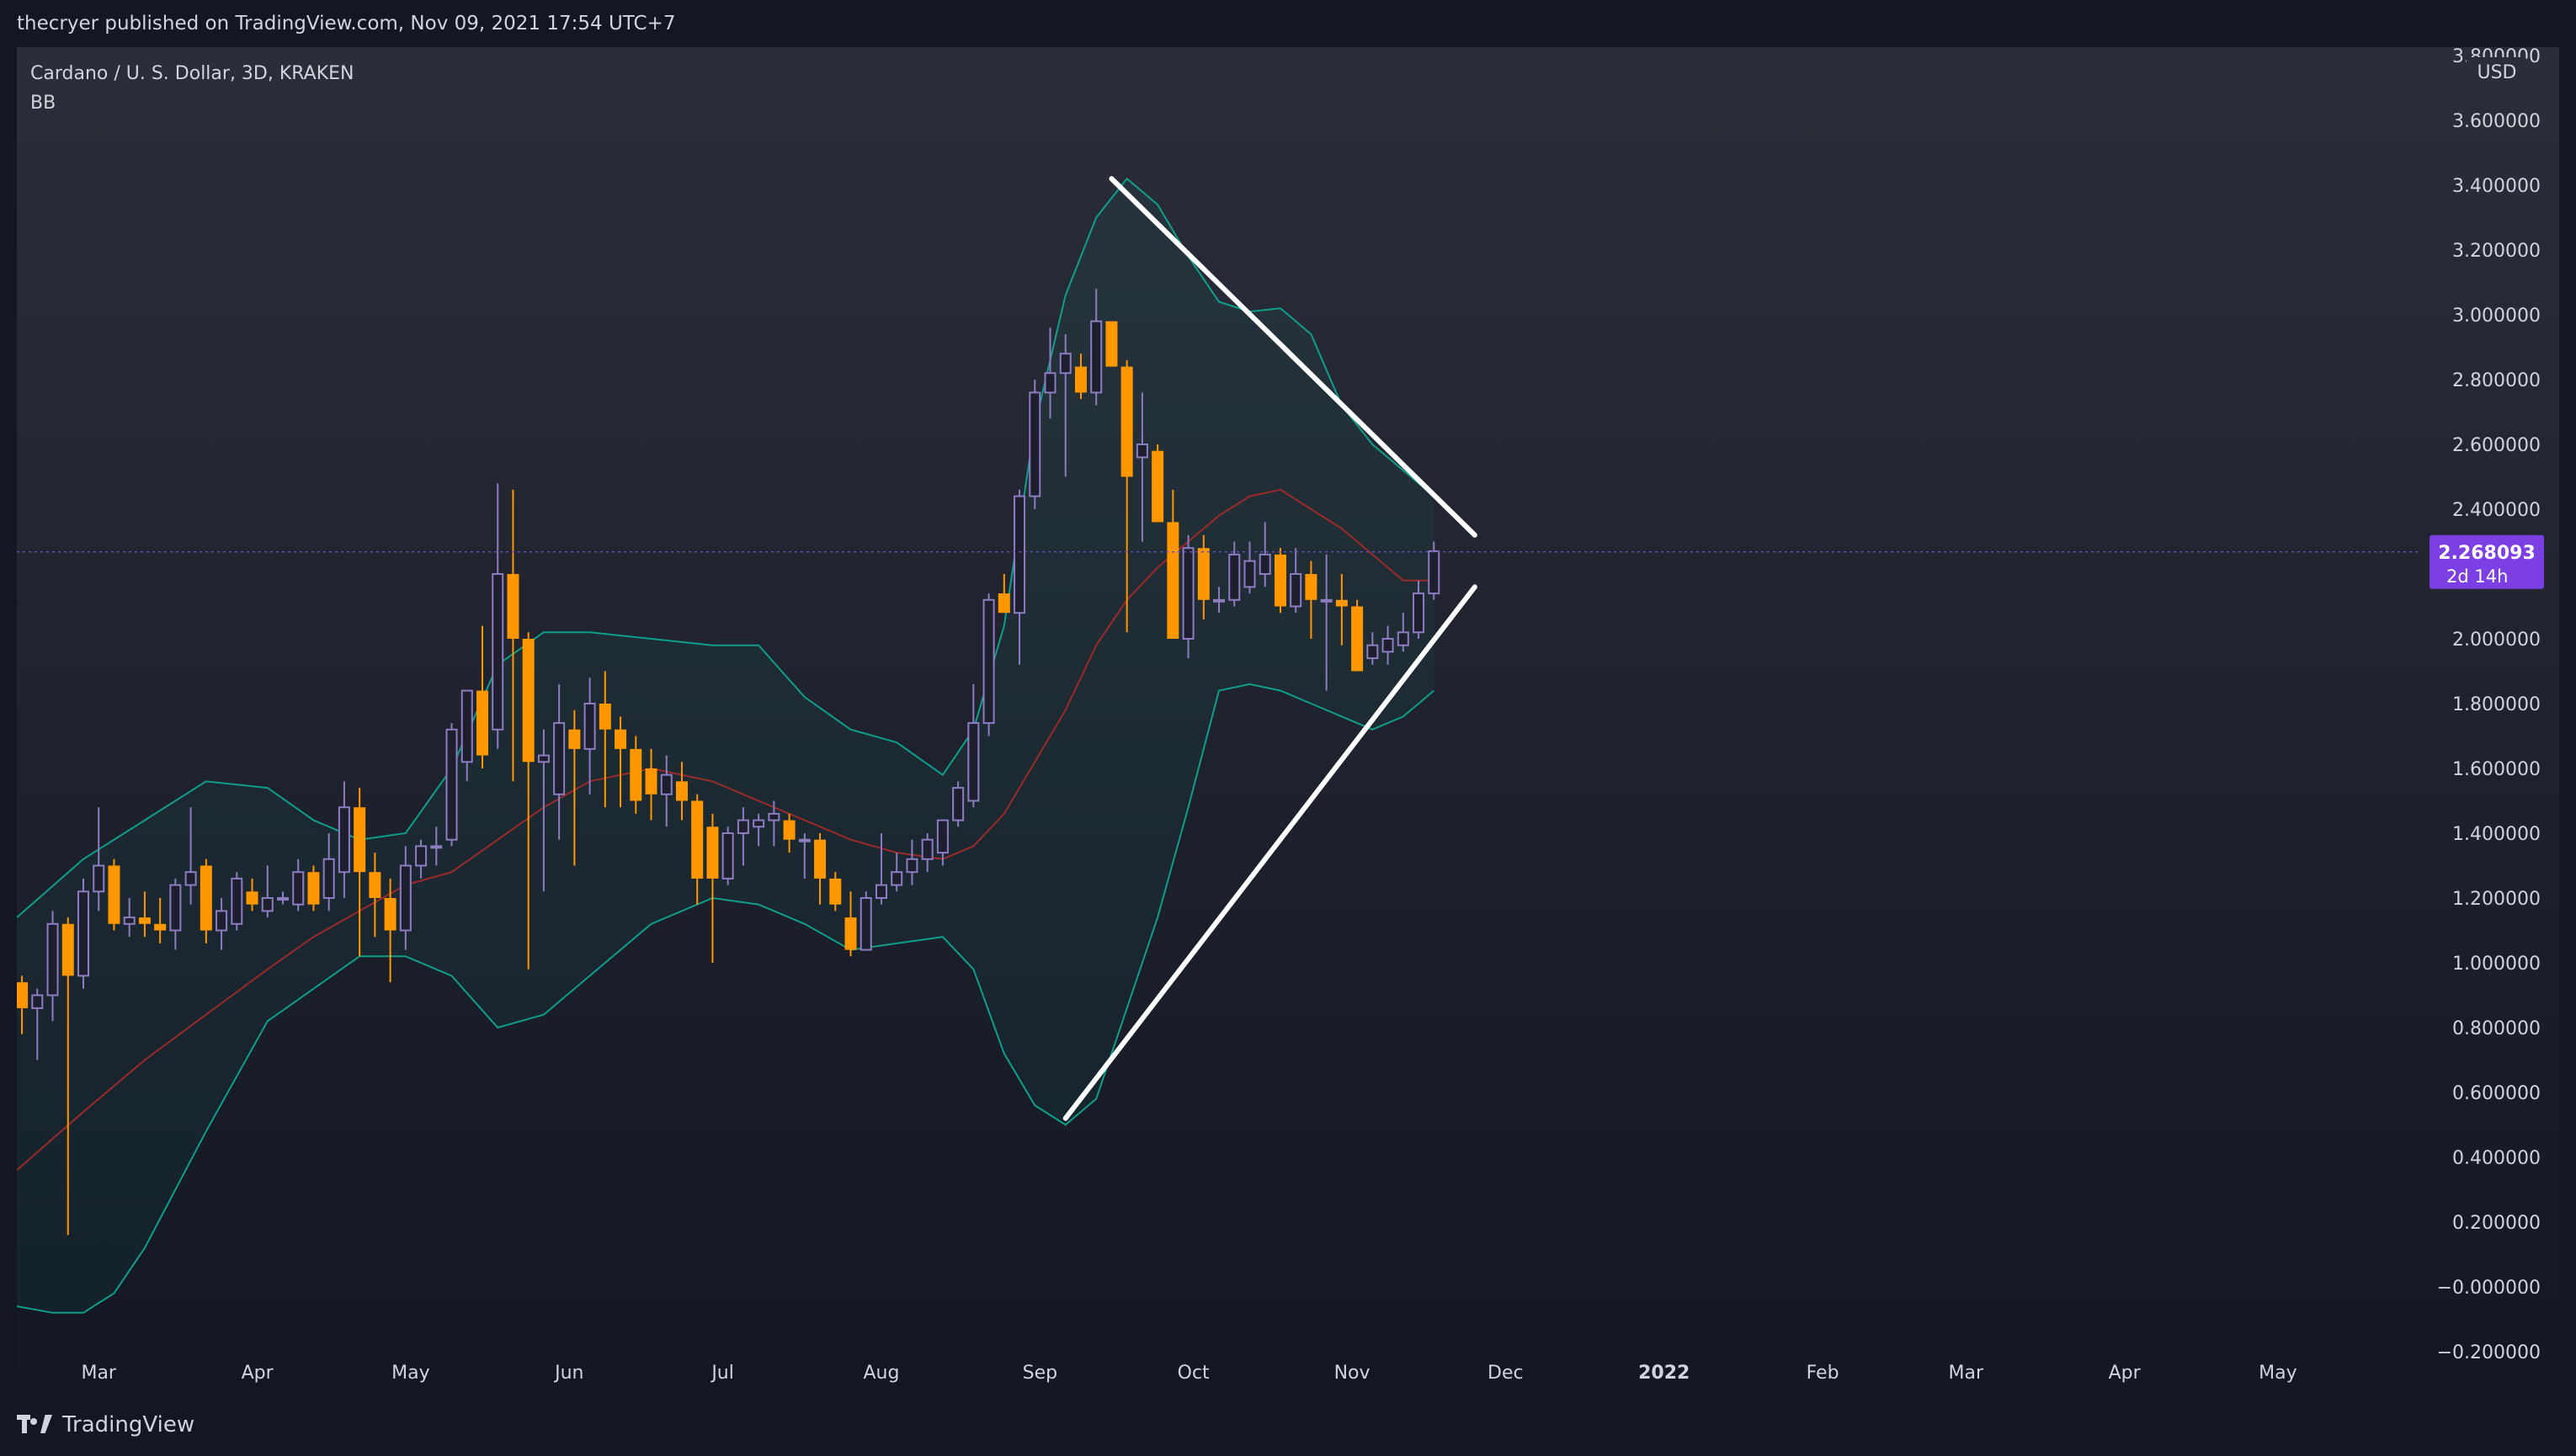  I want to click on price-tick-label: 2.400000, so click(2497, 510).